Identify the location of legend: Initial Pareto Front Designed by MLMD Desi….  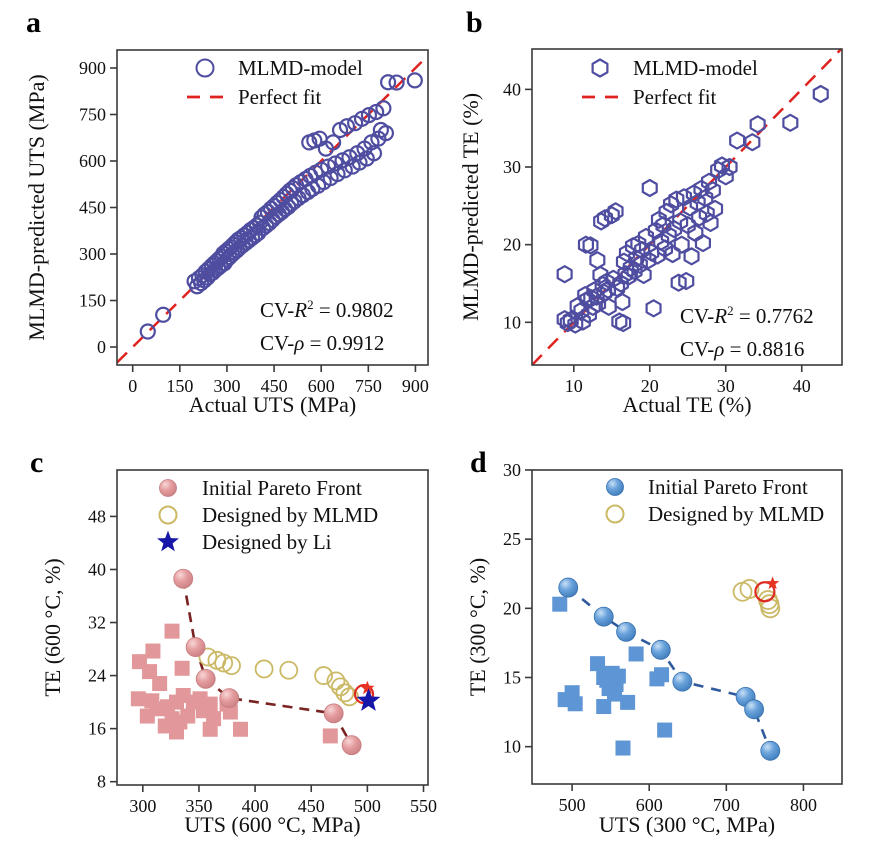
(267, 515).